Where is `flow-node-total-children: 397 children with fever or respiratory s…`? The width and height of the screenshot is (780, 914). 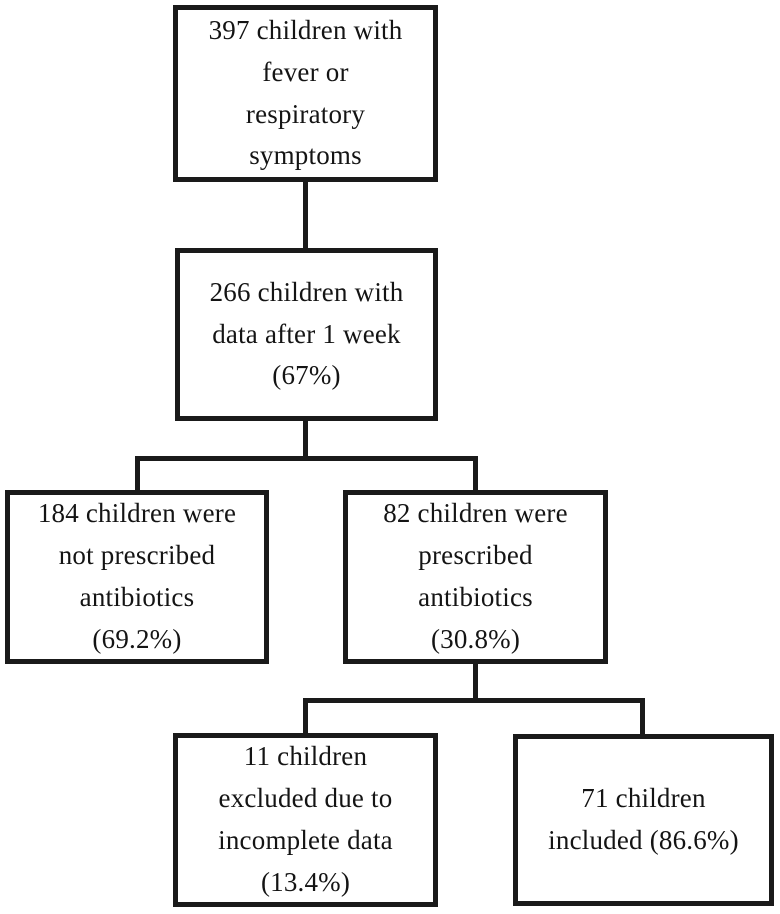 flow-node-total-children: 397 children with fever or respiratory s… is located at coordinates (305, 93).